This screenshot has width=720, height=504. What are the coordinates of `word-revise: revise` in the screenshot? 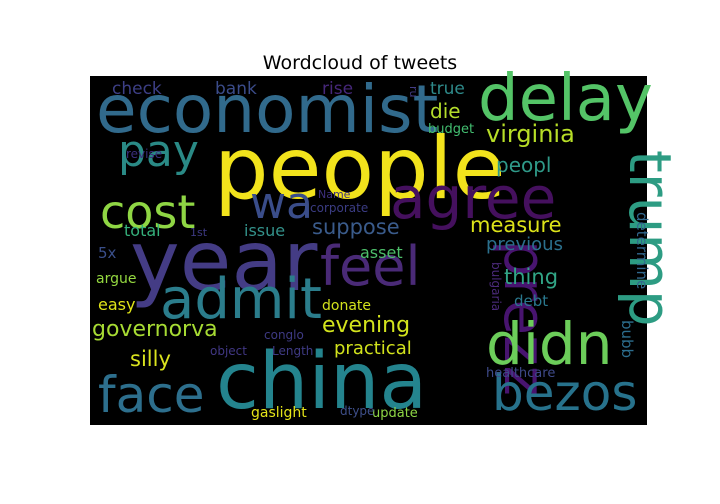 It's located at (144, 154).